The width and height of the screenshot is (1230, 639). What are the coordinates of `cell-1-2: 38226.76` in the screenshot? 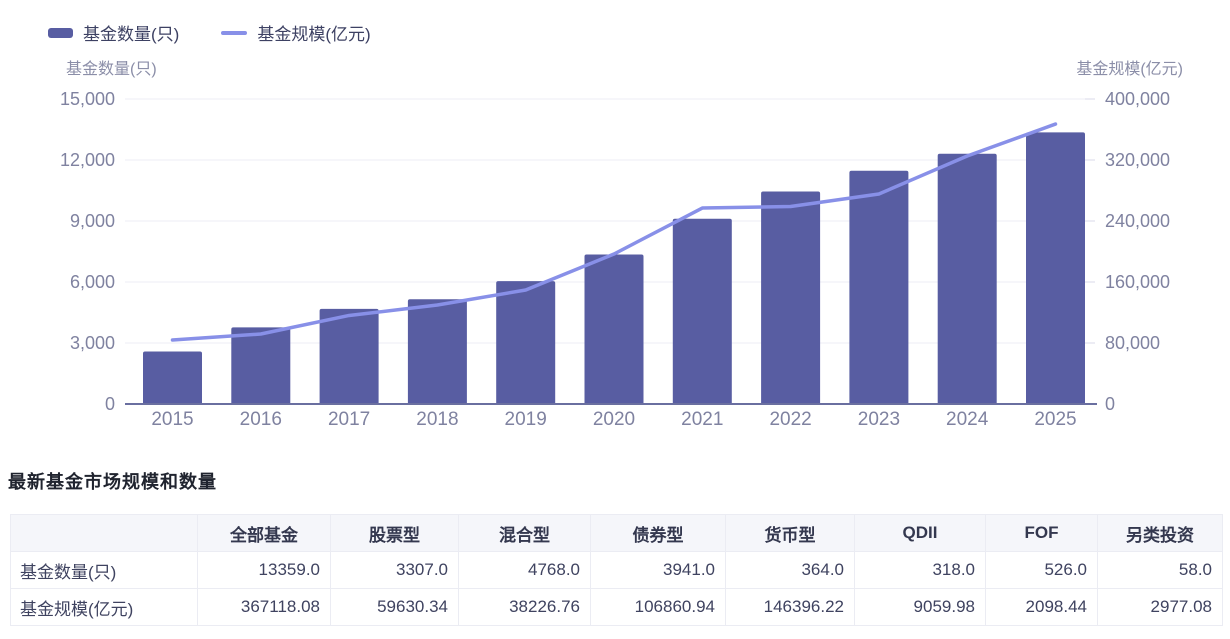 It's located at (524, 607).